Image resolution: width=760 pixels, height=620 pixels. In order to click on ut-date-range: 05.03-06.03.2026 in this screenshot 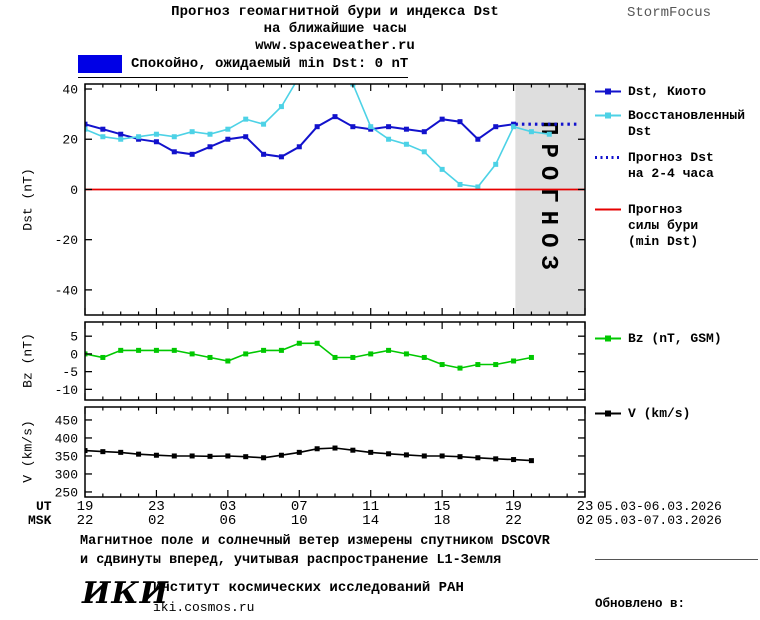, I will do `click(659, 506)`.